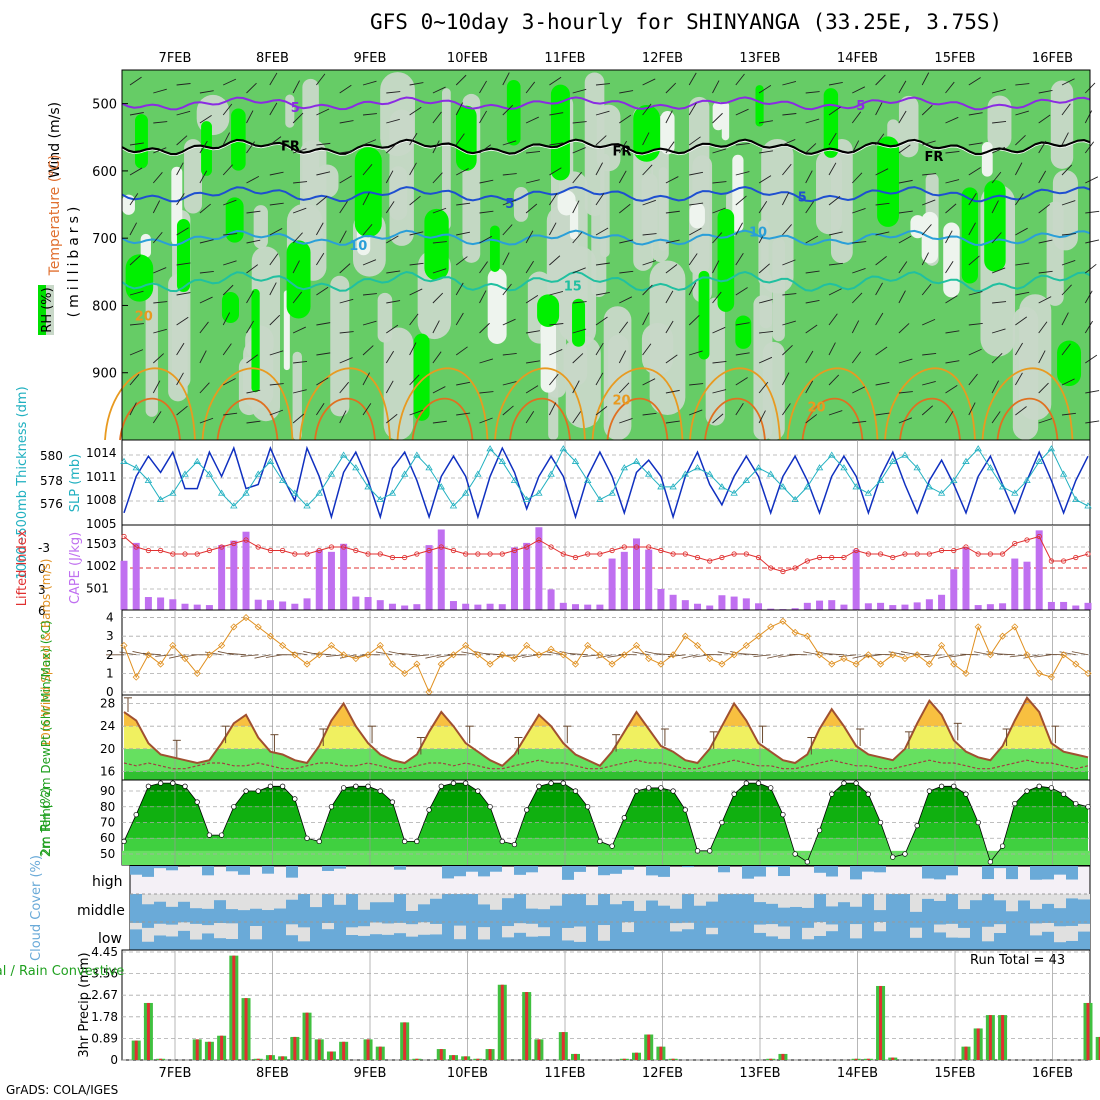  What do you see at coordinates (606, 652) in the screenshot?
I see `wind10m-frame` at bounding box center [606, 652].